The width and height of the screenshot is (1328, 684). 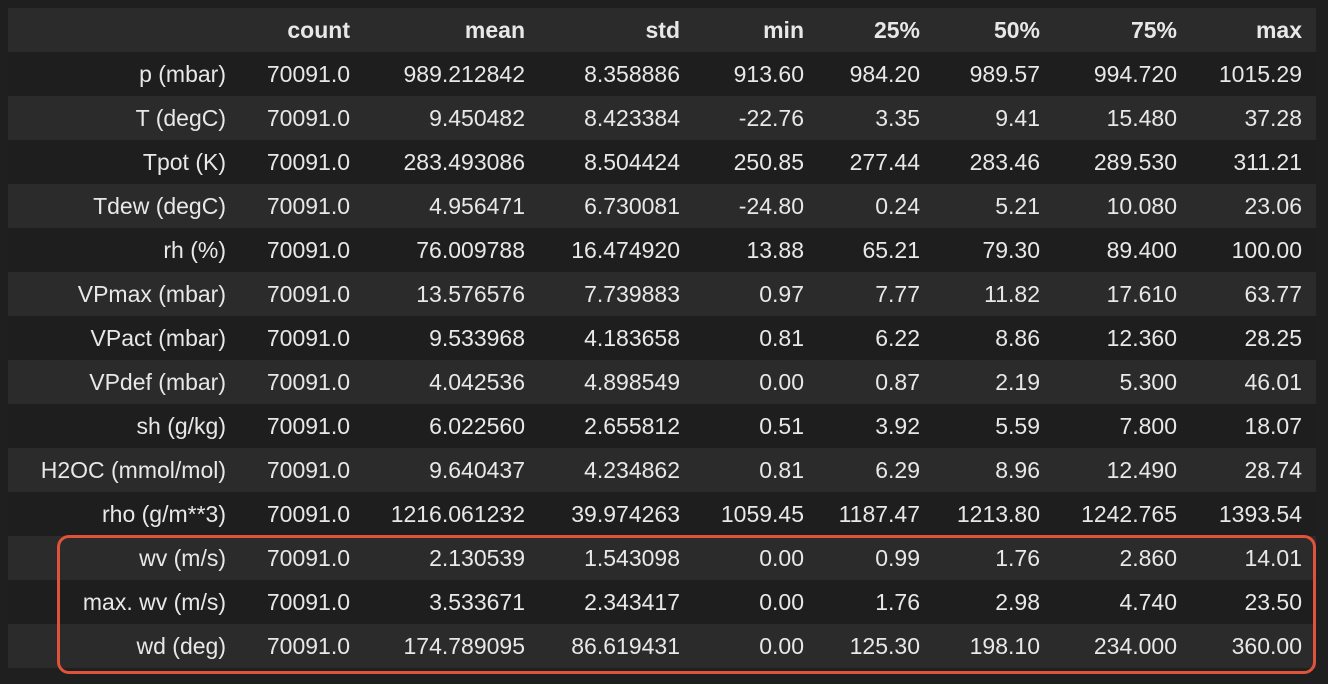 What do you see at coordinates (124, 426) in the screenshot?
I see `row-index-label: sh (g/kg)` at bounding box center [124, 426].